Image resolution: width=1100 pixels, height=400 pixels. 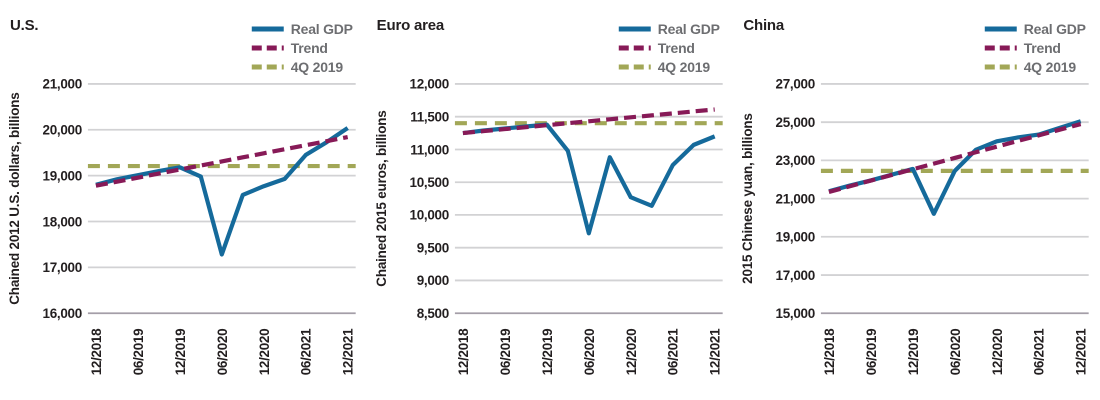 I want to click on y-tick-label: 10,000, so click(x=428, y=215).